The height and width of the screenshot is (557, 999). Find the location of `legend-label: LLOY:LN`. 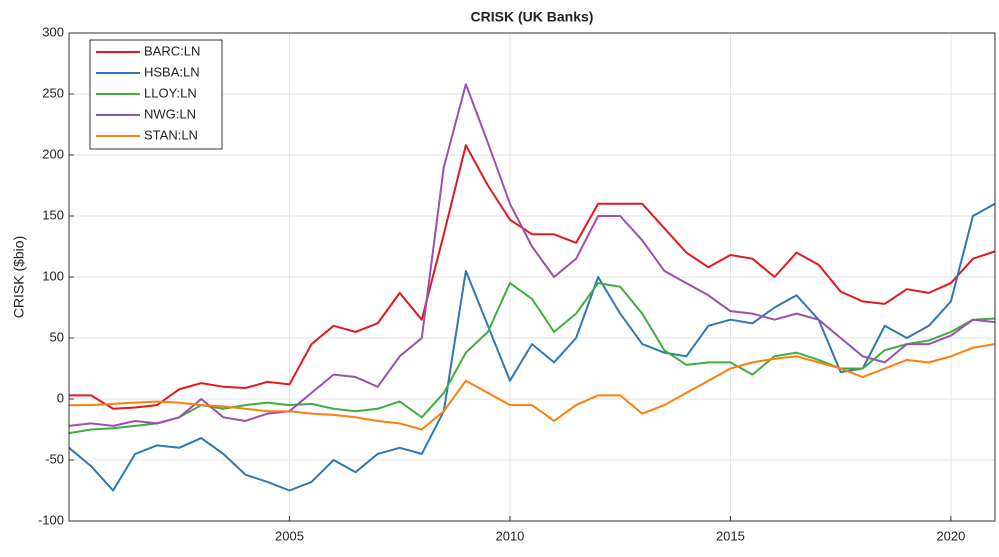

legend-label: LLOY:LN is located at coordinates (170, 92).